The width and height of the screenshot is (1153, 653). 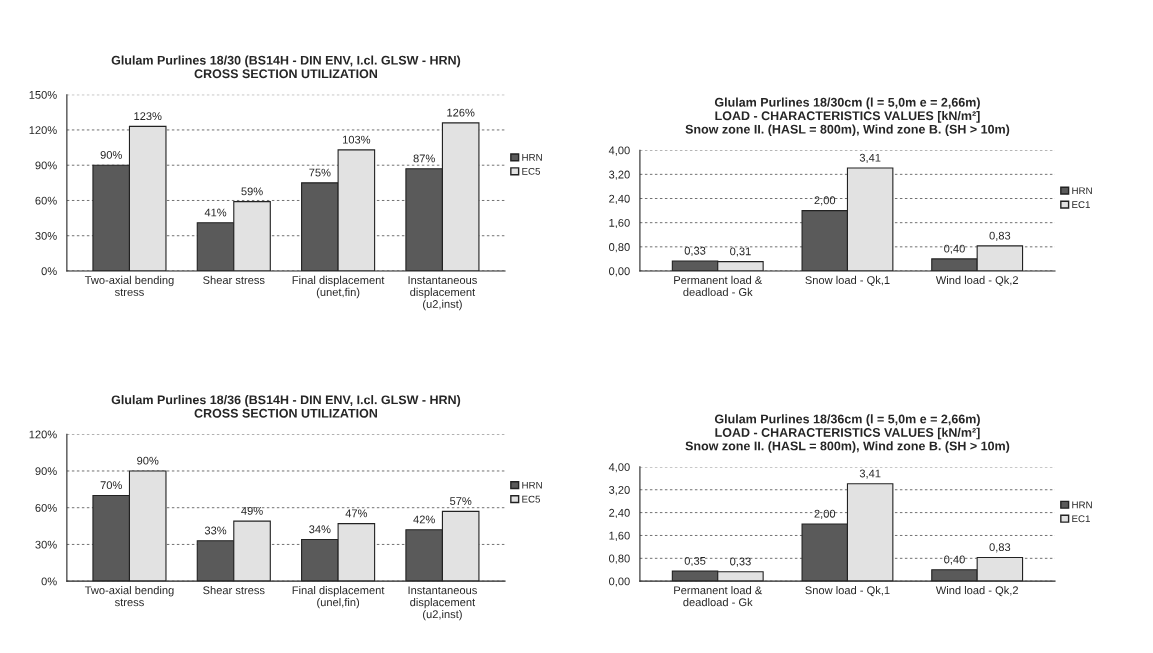 What do you see at coordinates (215, 212) in the screenshot?
I see `data-label: 41%` at bounding box center [215, 212].